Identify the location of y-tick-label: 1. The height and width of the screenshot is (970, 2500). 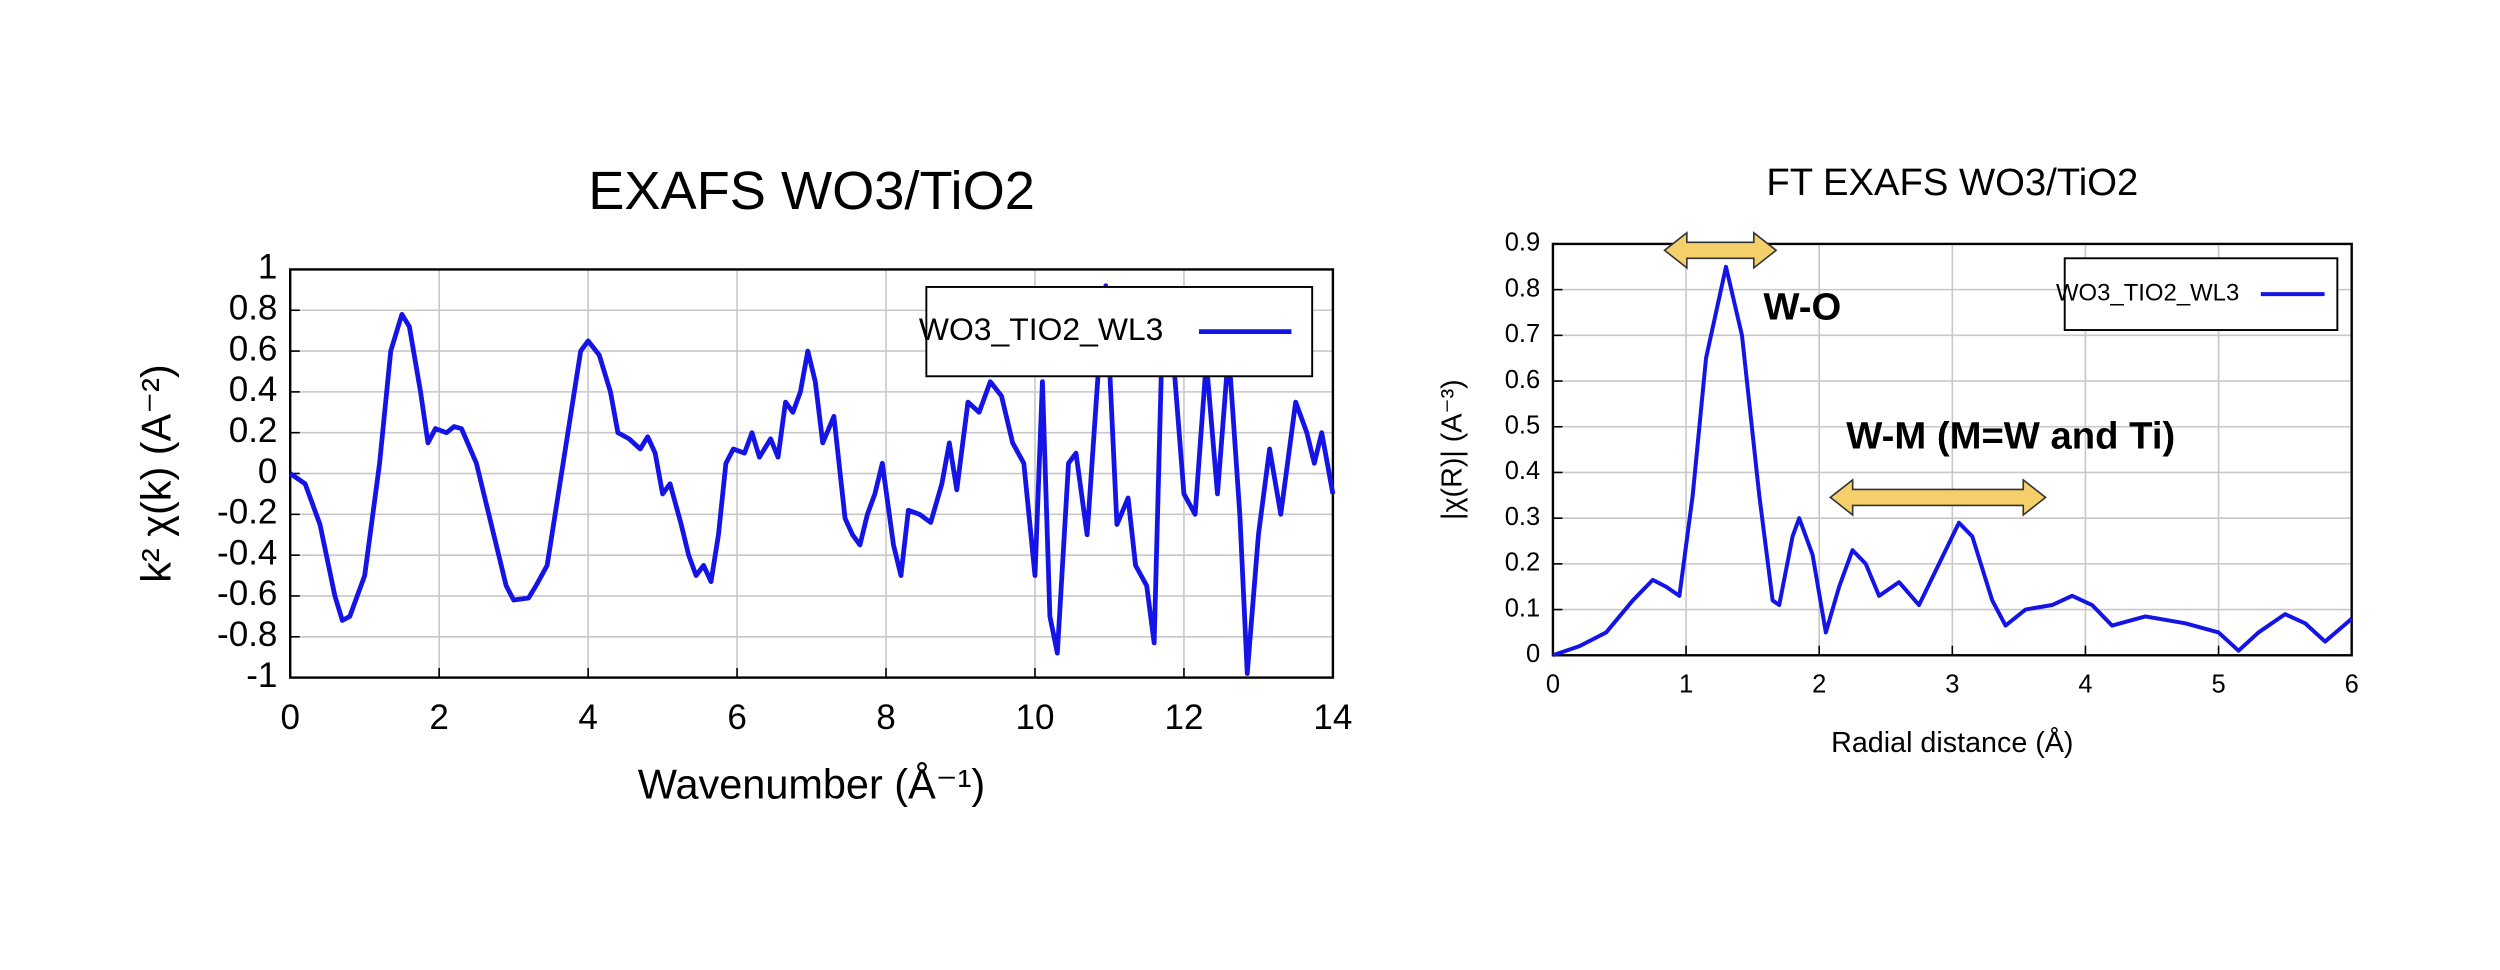
(268, 267).